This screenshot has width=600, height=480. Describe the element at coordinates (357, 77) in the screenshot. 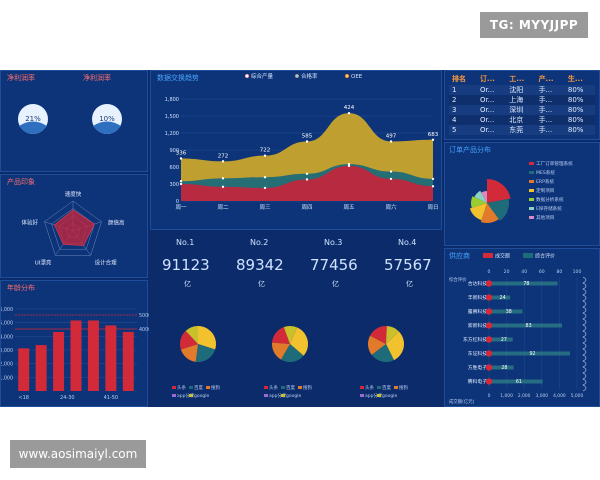

I see `trend-legend-label: OEE` at that location.